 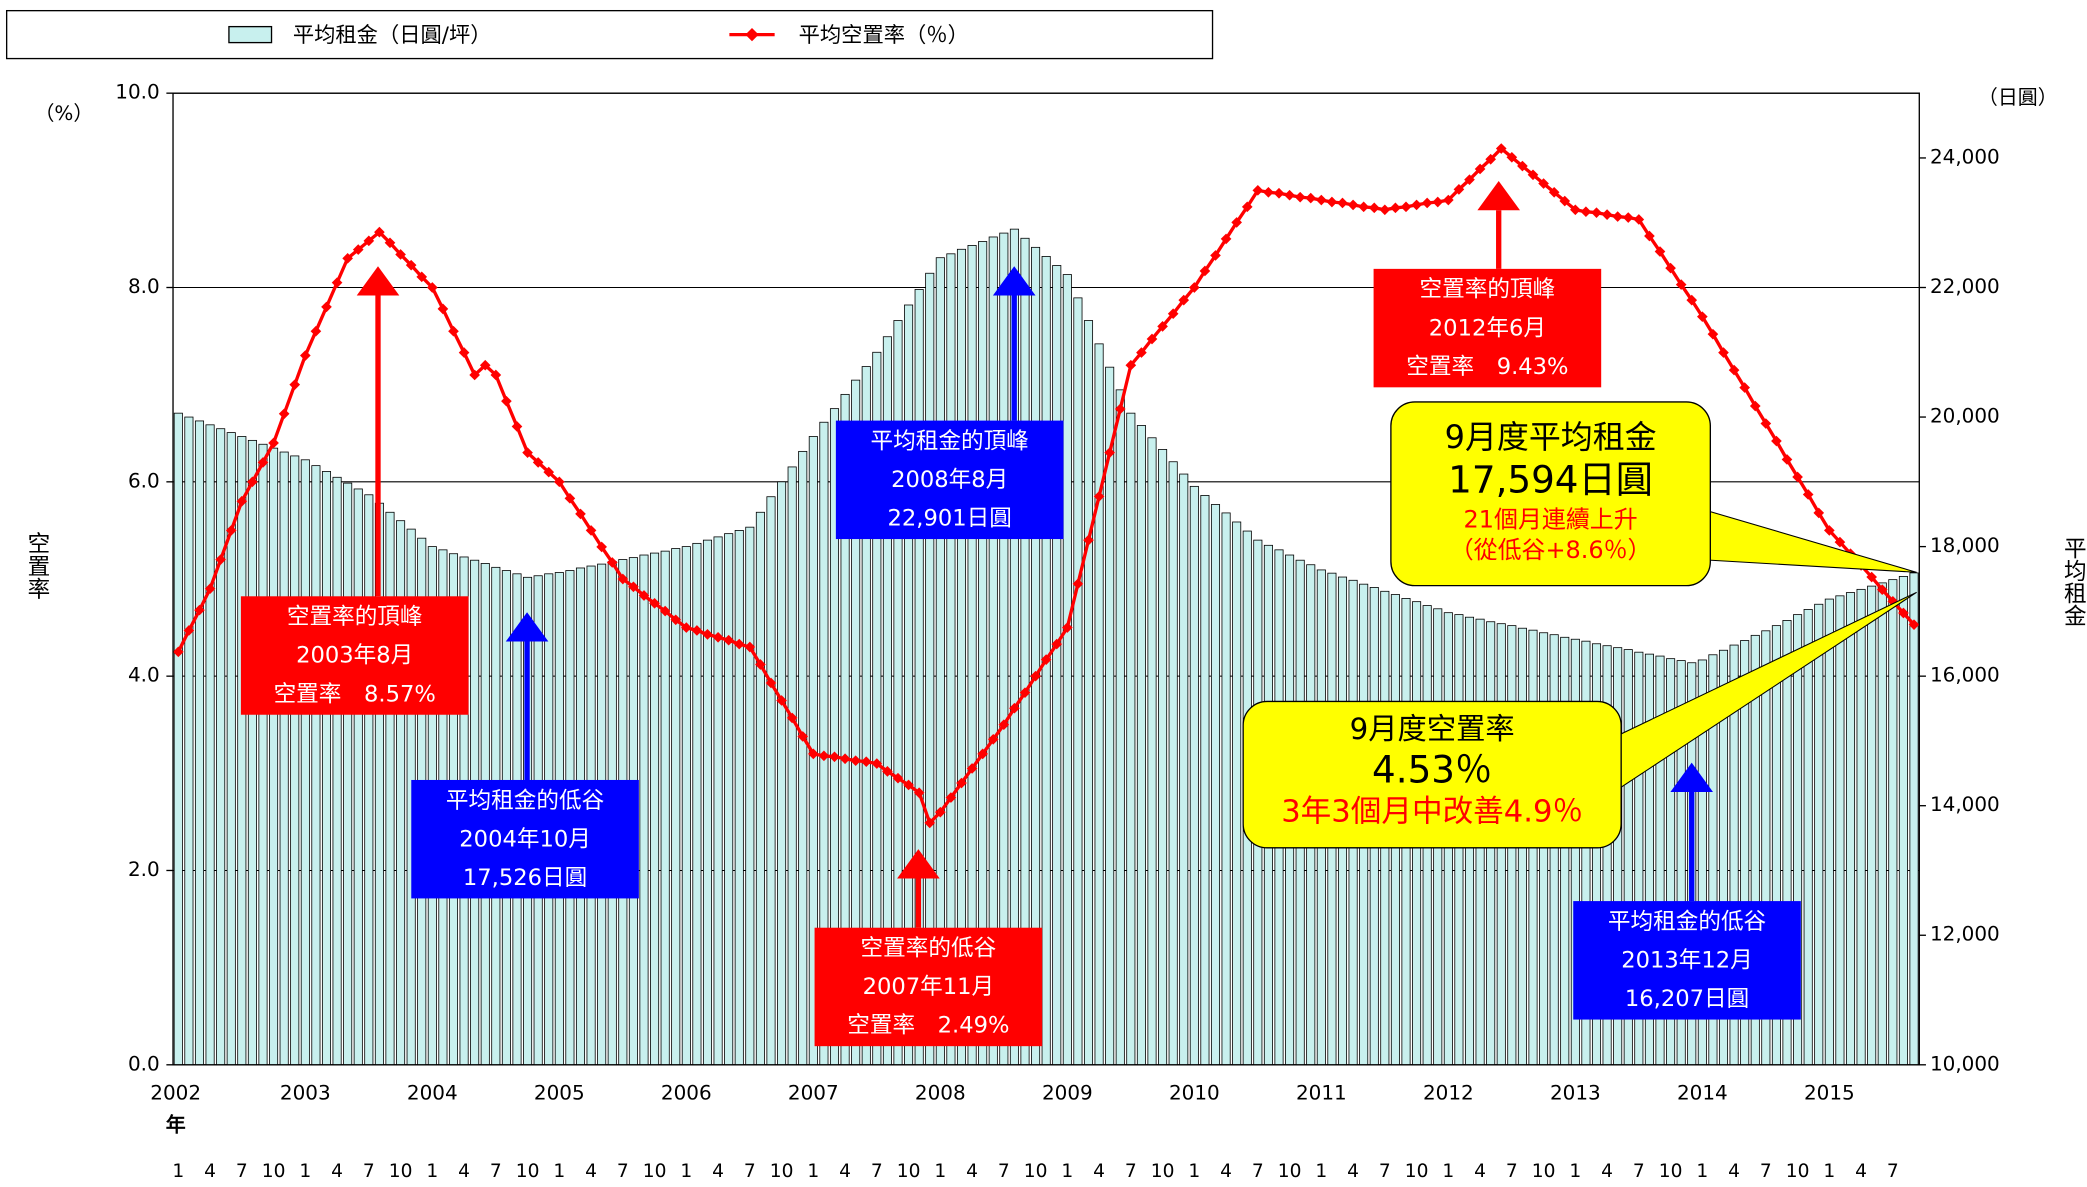 What do you see at coordinates (1551, 437) in the screenshot?
I see `callout-text: 9月度平均租金` at bounding box center [1551, 437].